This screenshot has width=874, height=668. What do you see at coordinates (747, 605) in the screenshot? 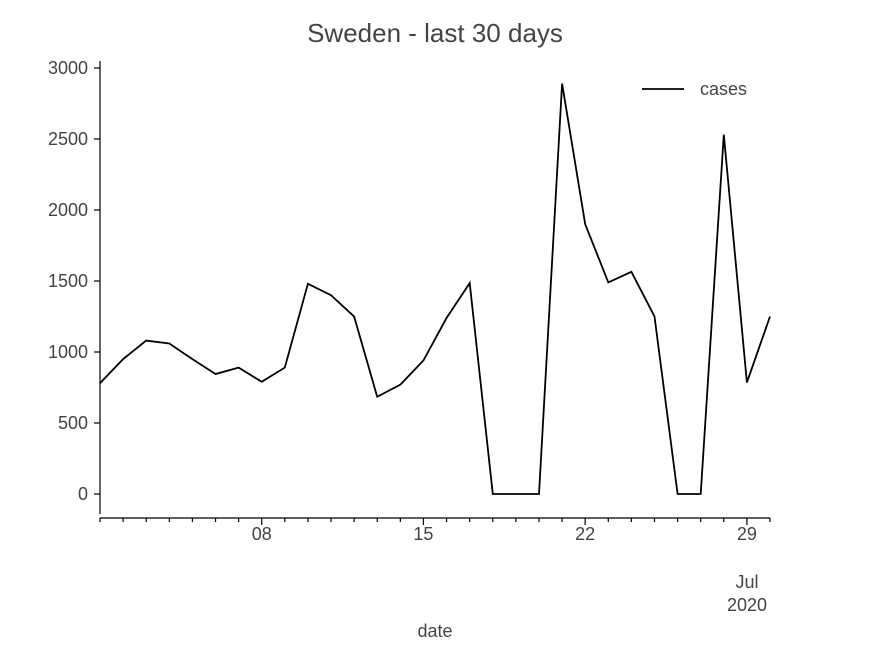
I see `x-year-label: 2020` at bounding box center [747, 605].